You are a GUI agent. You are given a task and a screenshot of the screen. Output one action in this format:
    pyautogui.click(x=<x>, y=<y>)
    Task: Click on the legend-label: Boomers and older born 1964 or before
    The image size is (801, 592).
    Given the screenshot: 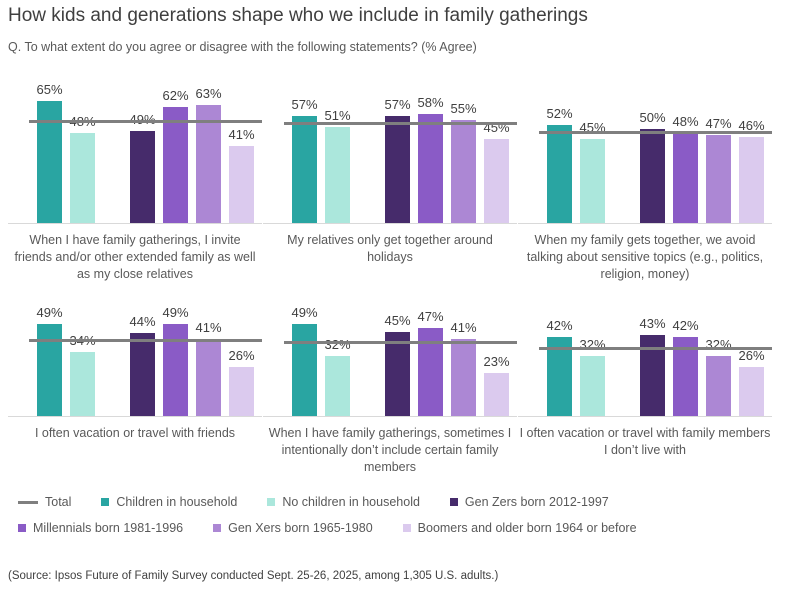 What is the action you would take?
    pyautogui.click(x=527, y=528)
    